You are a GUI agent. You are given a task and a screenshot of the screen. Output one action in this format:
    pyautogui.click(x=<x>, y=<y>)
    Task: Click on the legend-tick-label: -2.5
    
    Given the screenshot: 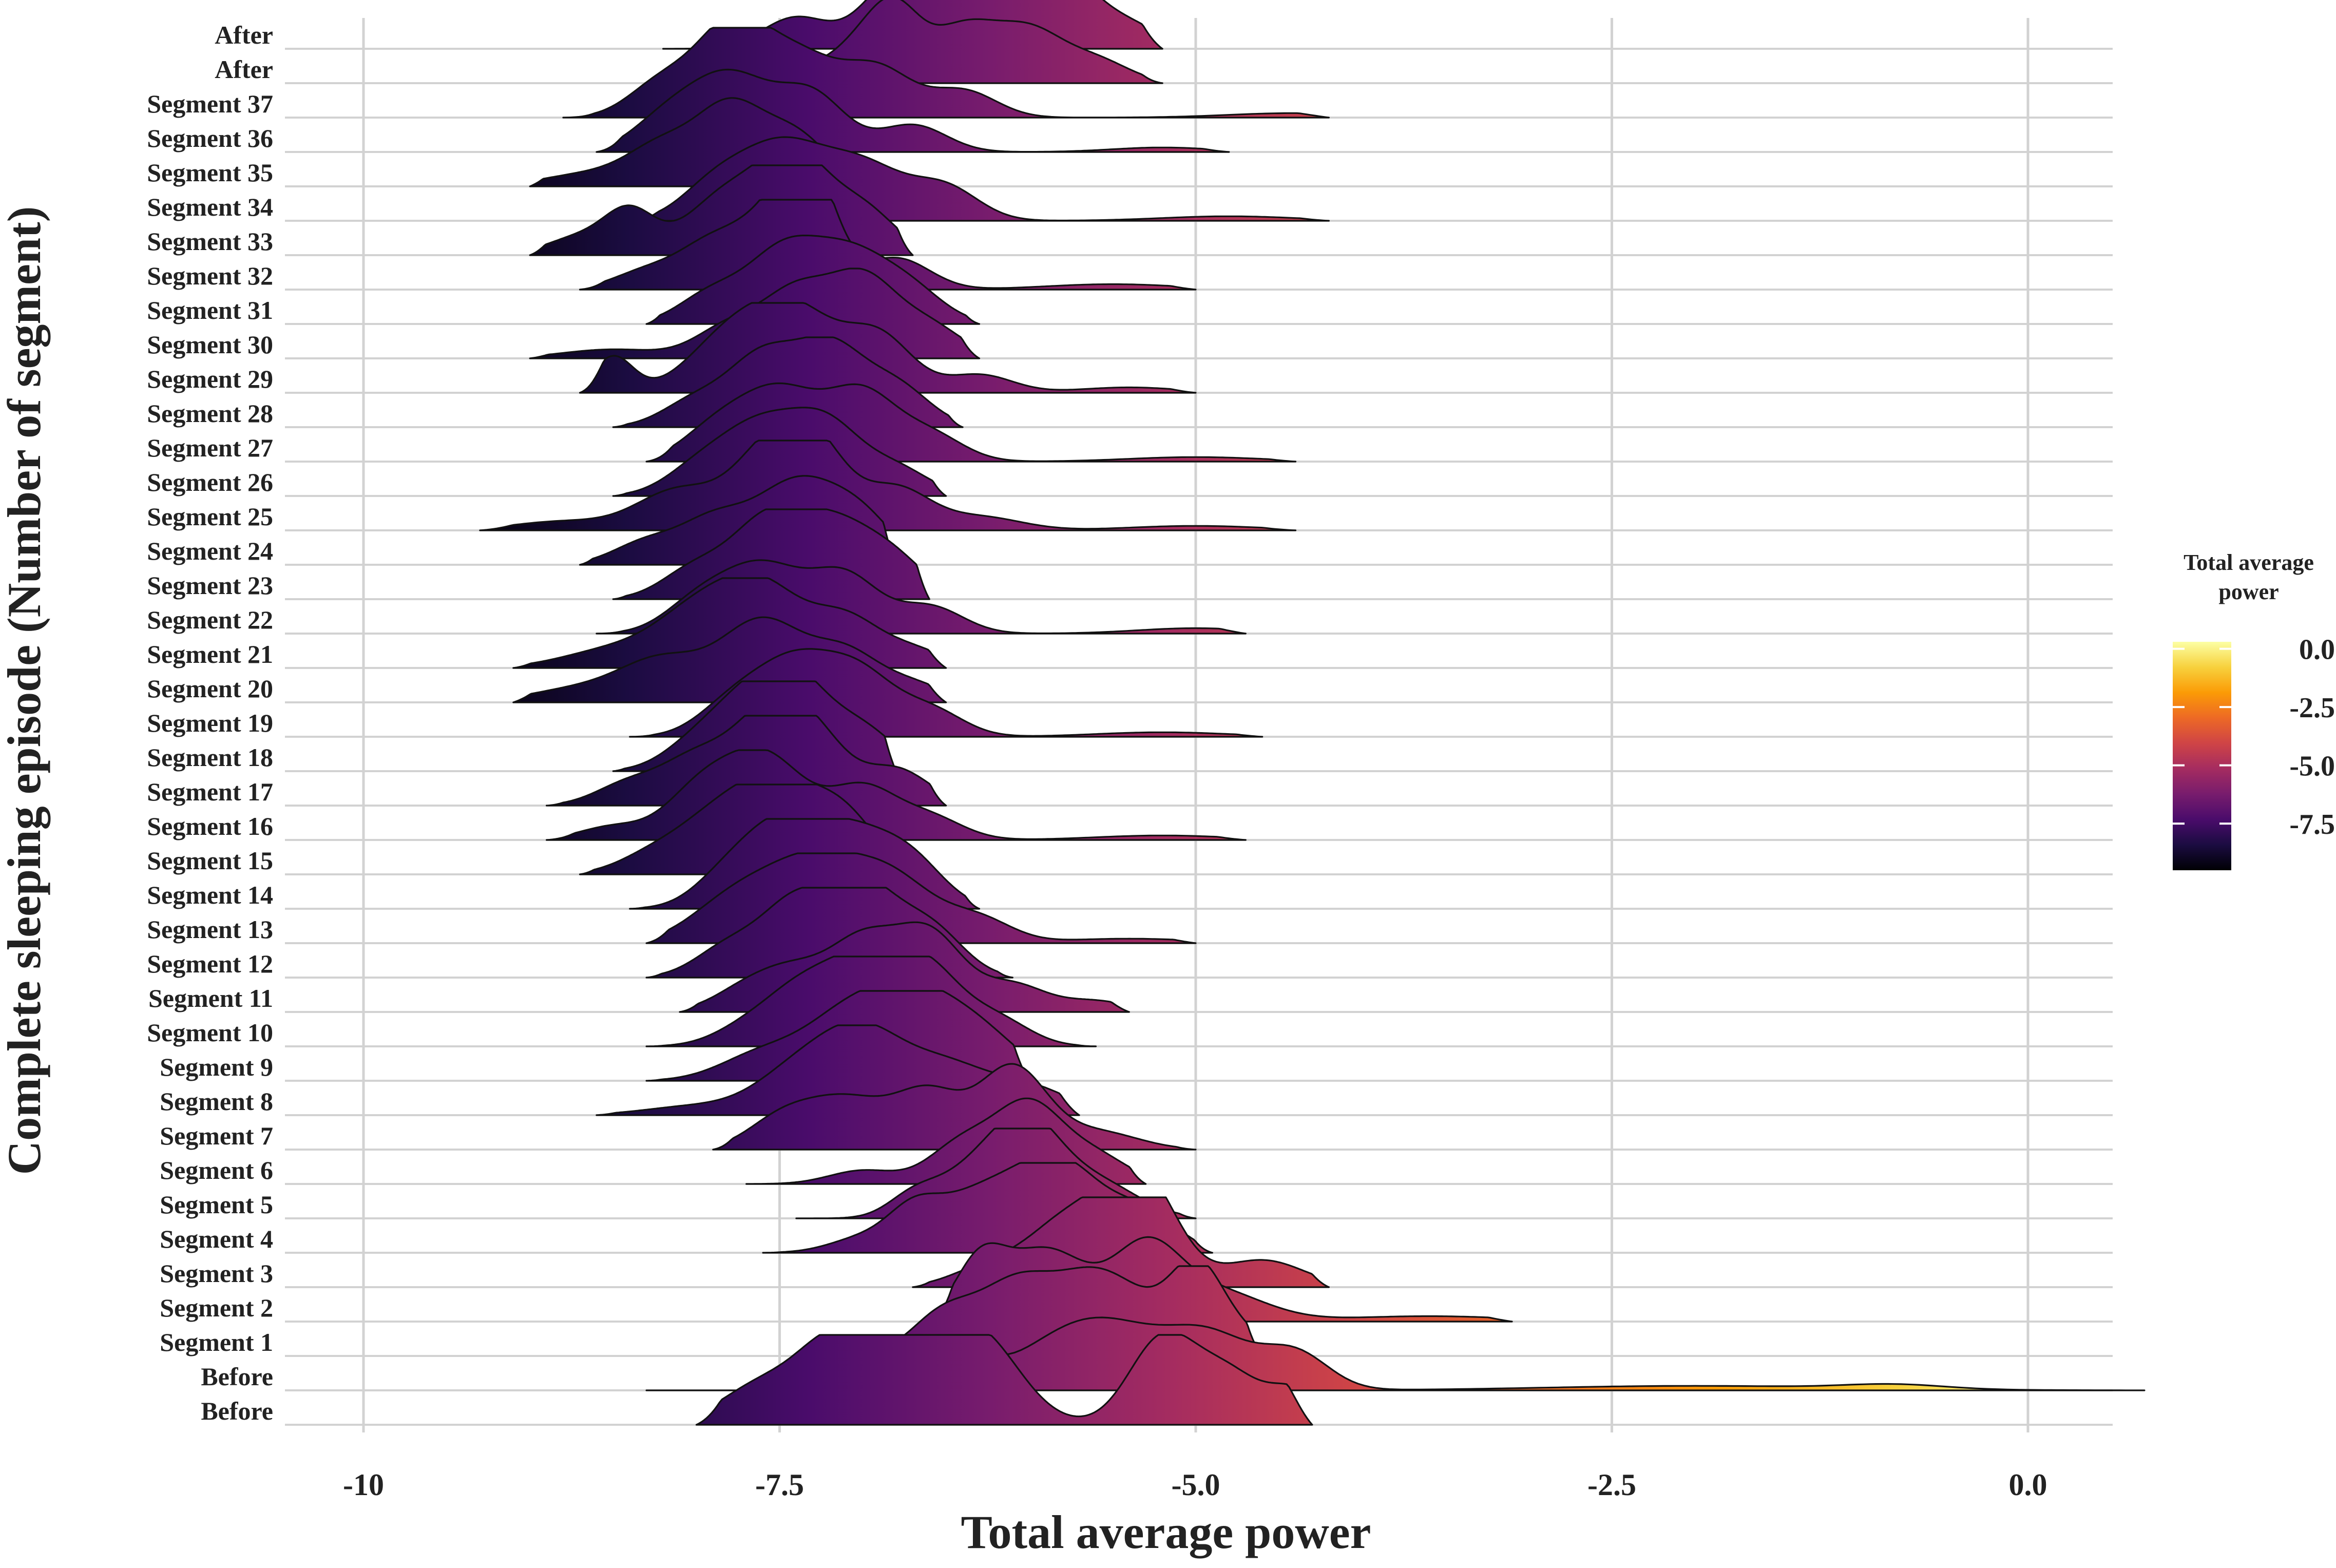 What is the action you would take?
    pyautogui.click(x=2312, y=708)
    